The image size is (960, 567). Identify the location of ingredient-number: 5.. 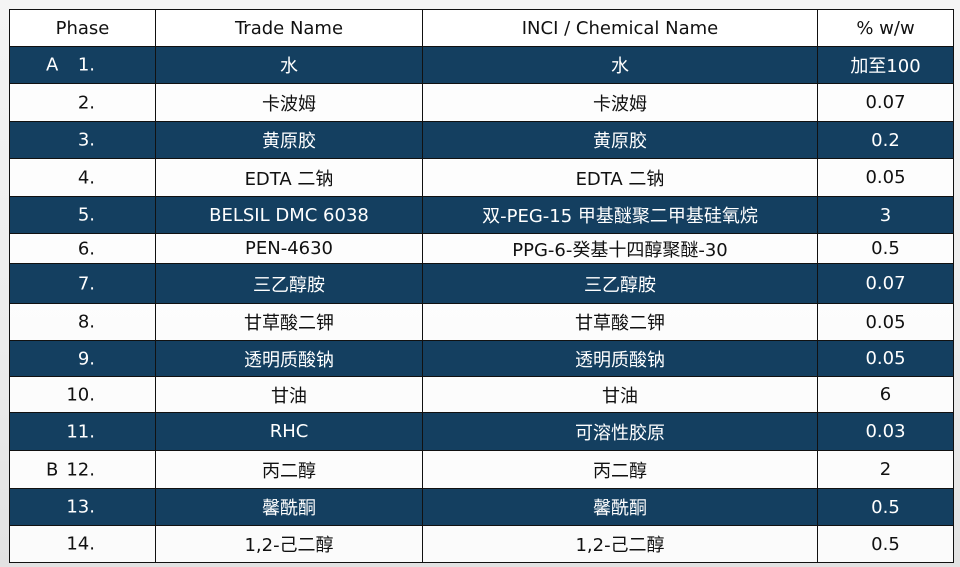
(86, 215).